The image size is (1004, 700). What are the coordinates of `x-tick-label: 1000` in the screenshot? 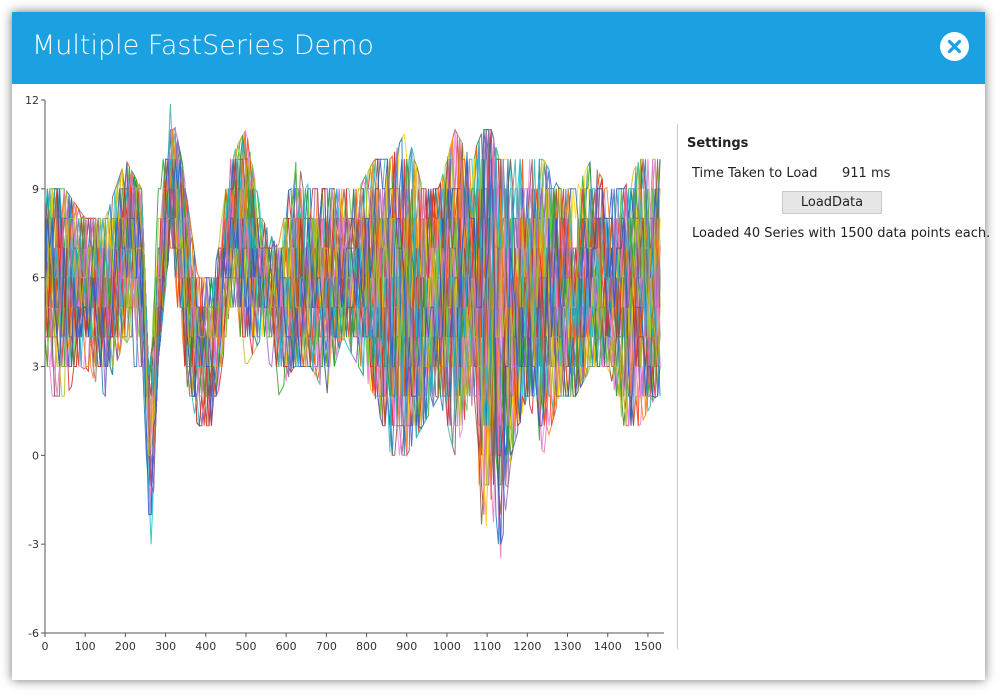 It's located at (447, 646).